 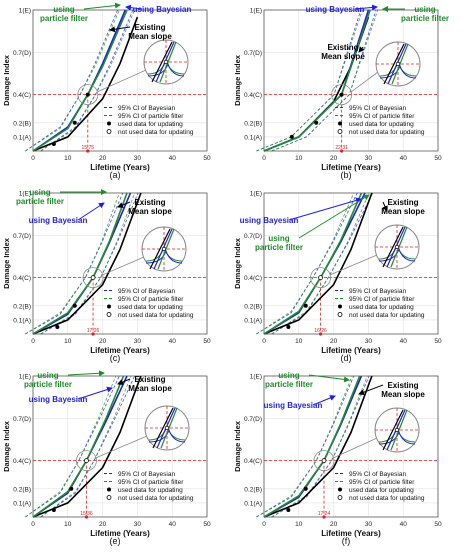 What do you see at coordinates (253, 503) in the screenshot?
I see `y-tick-label: 0.1(A)` at bounding box center [253, 503].